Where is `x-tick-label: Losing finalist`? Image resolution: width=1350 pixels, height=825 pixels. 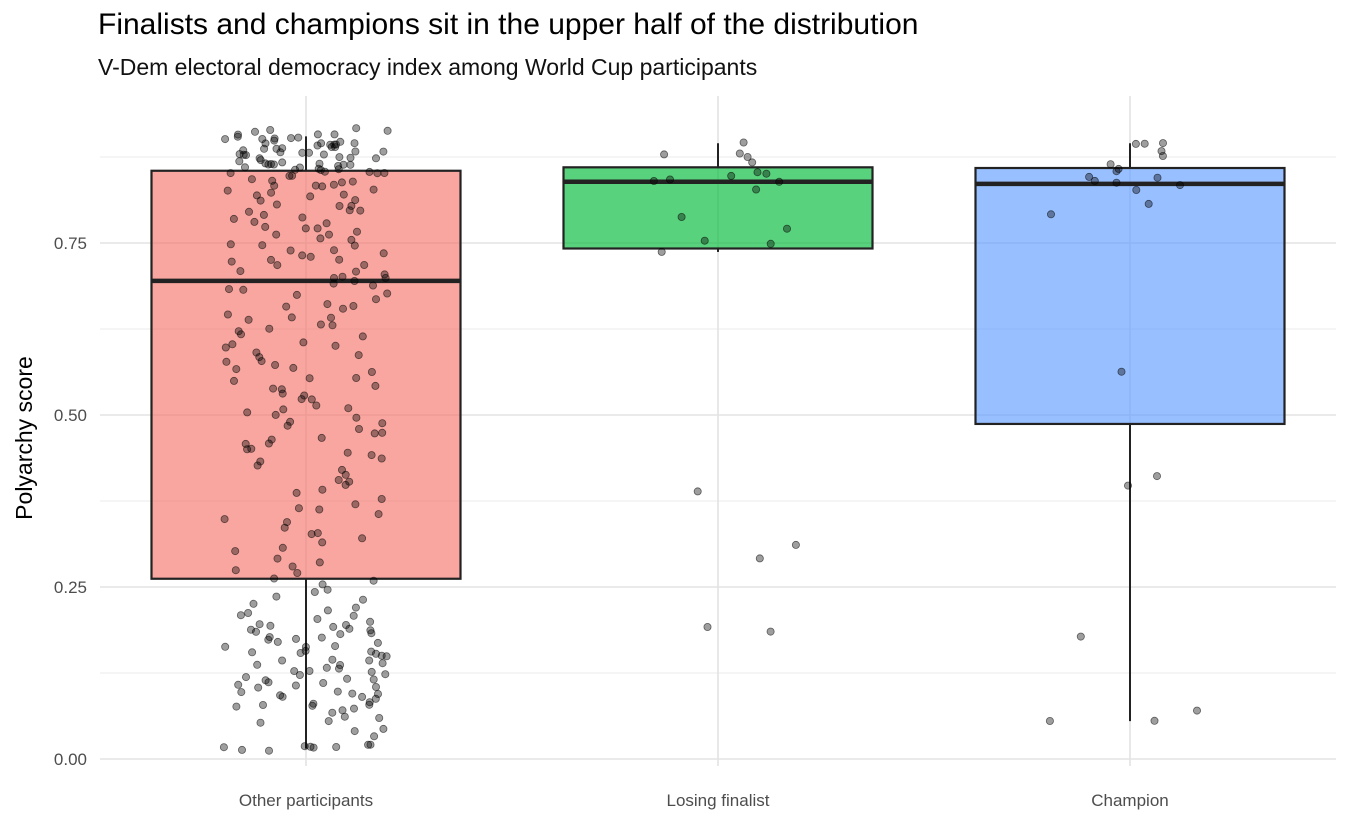 x-tick-label: Losing finalist is located at coordinates (717, 800).